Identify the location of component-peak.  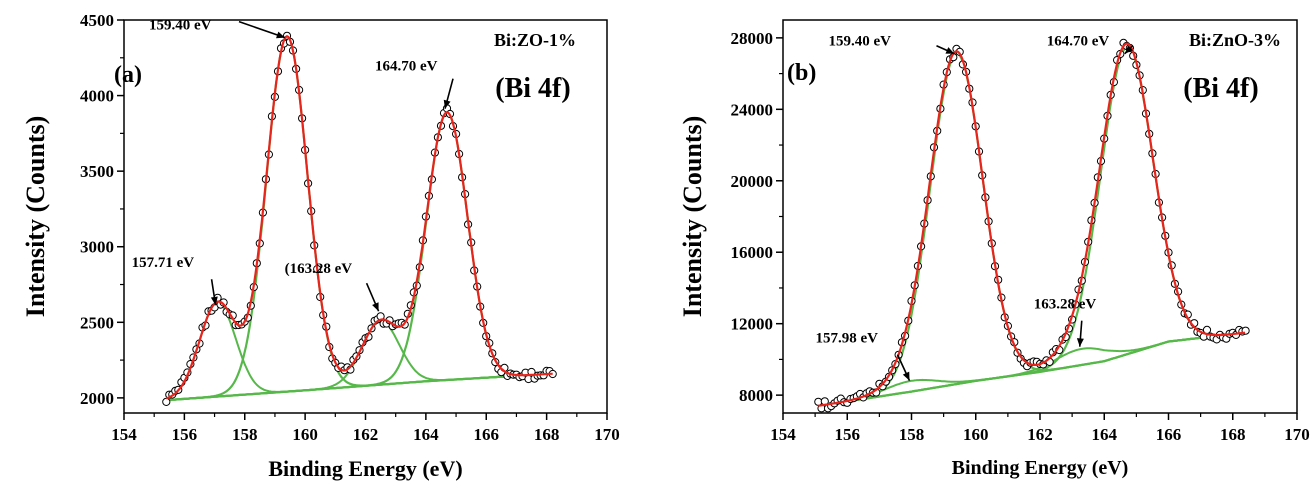
(1032, 369).